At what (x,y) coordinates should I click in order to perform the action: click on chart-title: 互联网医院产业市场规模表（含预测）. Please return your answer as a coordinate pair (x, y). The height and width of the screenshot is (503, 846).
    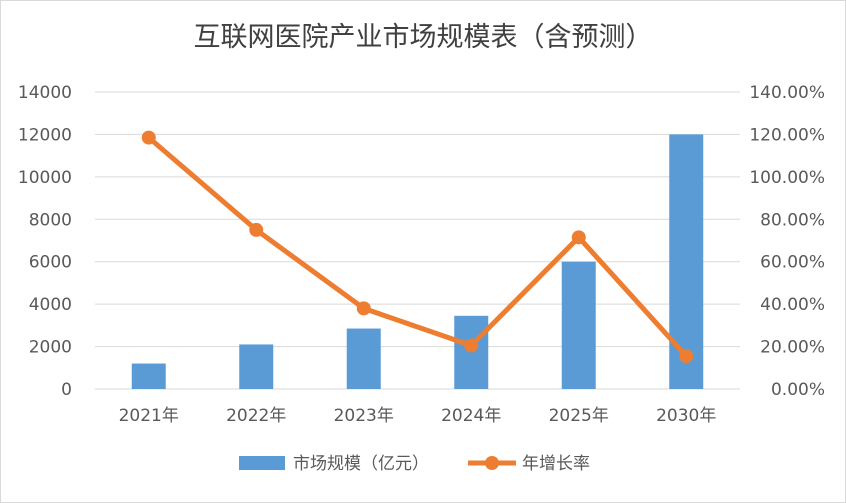
    Looking at the image, I should click on (423, 37).